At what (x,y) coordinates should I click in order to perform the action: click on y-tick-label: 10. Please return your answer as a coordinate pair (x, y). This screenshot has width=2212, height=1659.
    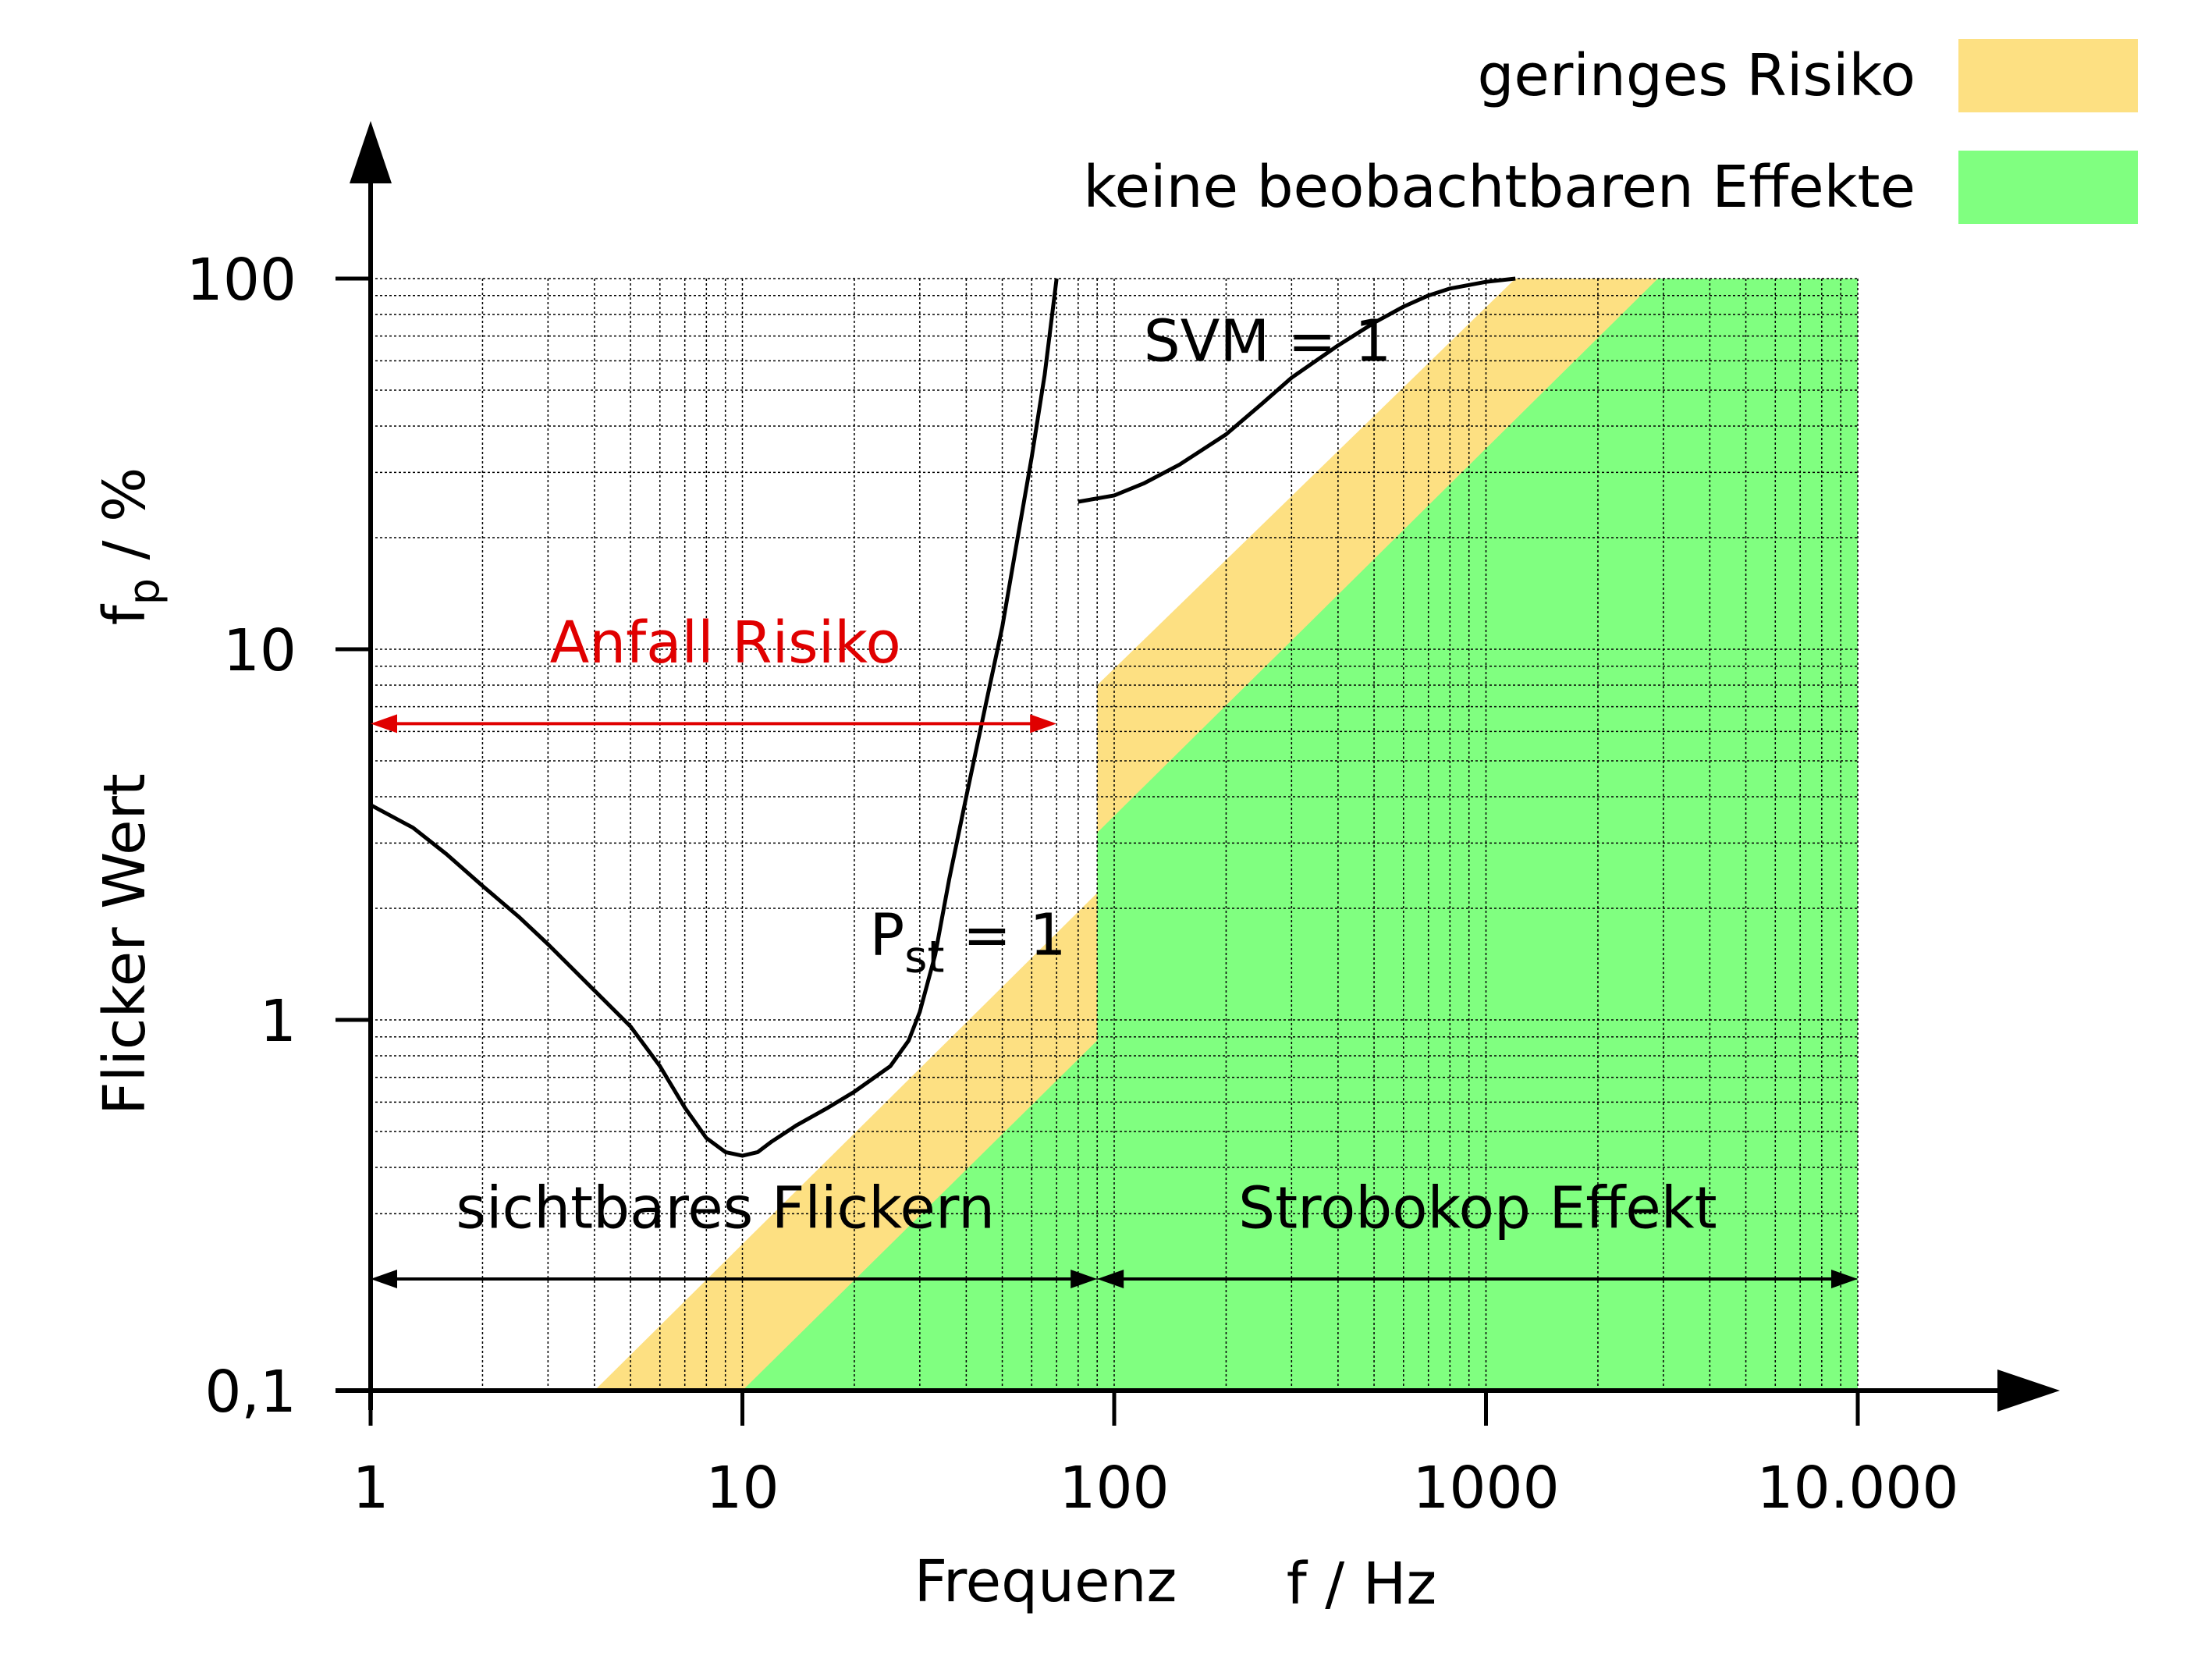
    Looking at the image, I should click on (259, 650).